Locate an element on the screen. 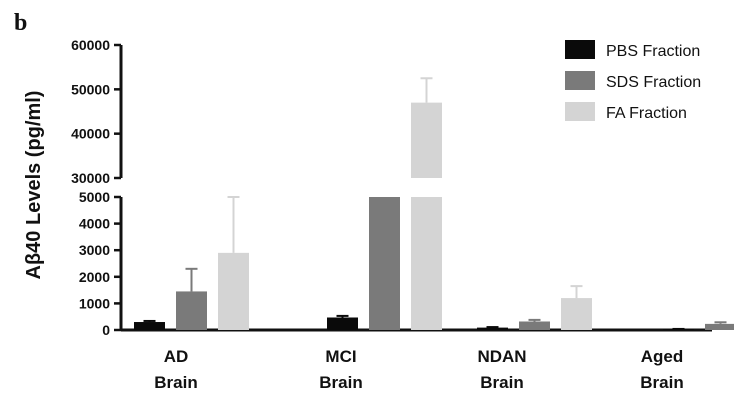 This screenshot has width=734, height=399. y-tick-label: 50000 is located at coordinates (90, 89).